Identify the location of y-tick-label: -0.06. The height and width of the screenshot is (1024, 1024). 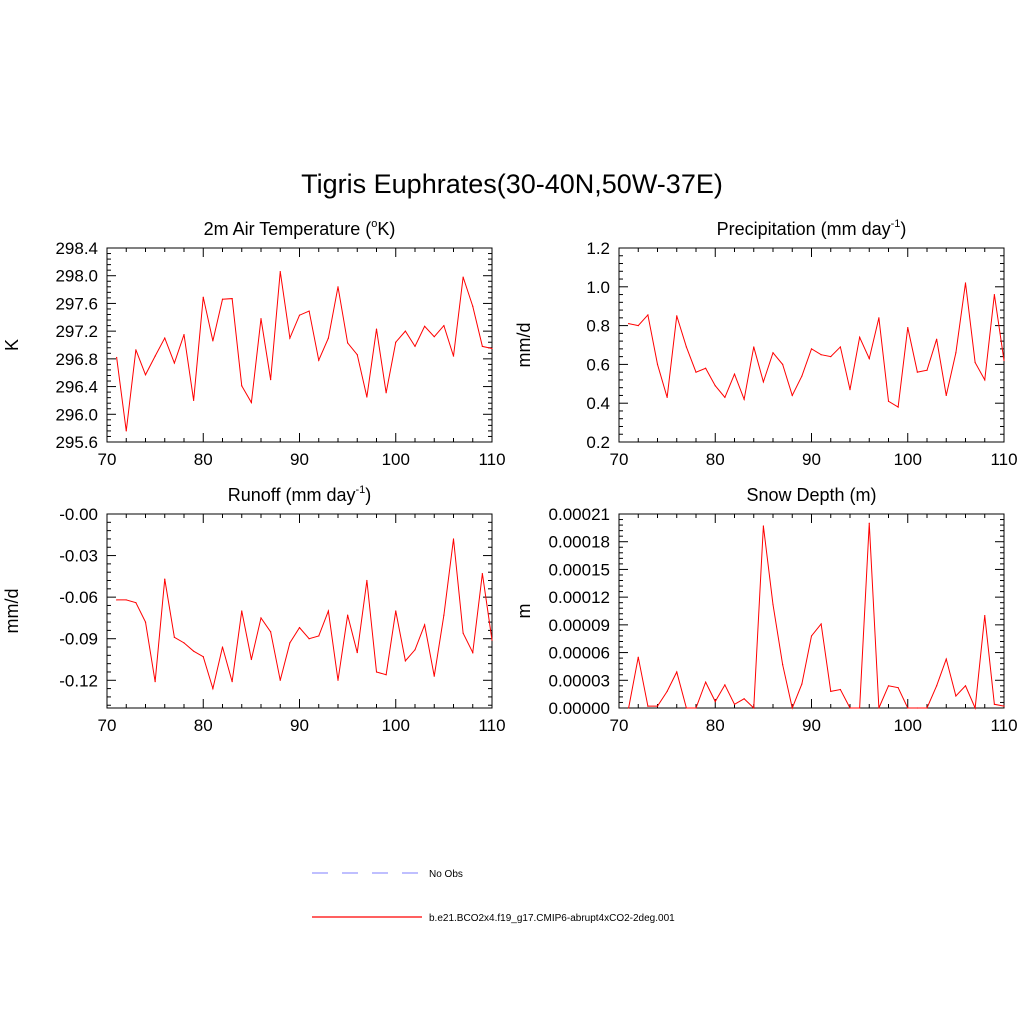
(78, 597).